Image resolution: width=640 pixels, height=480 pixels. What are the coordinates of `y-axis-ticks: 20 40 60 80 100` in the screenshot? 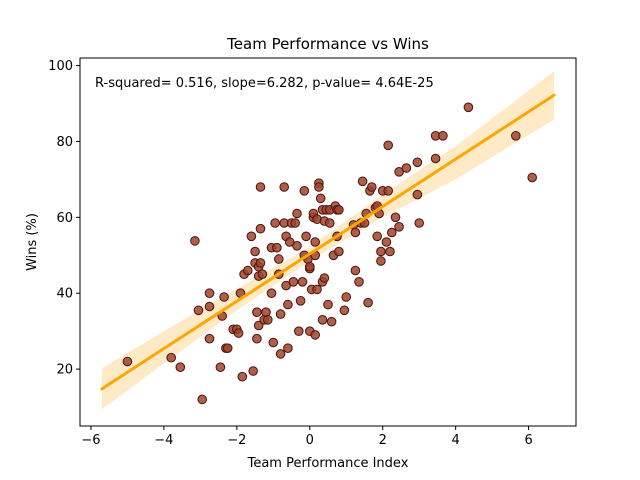 It's located at (64, 218).